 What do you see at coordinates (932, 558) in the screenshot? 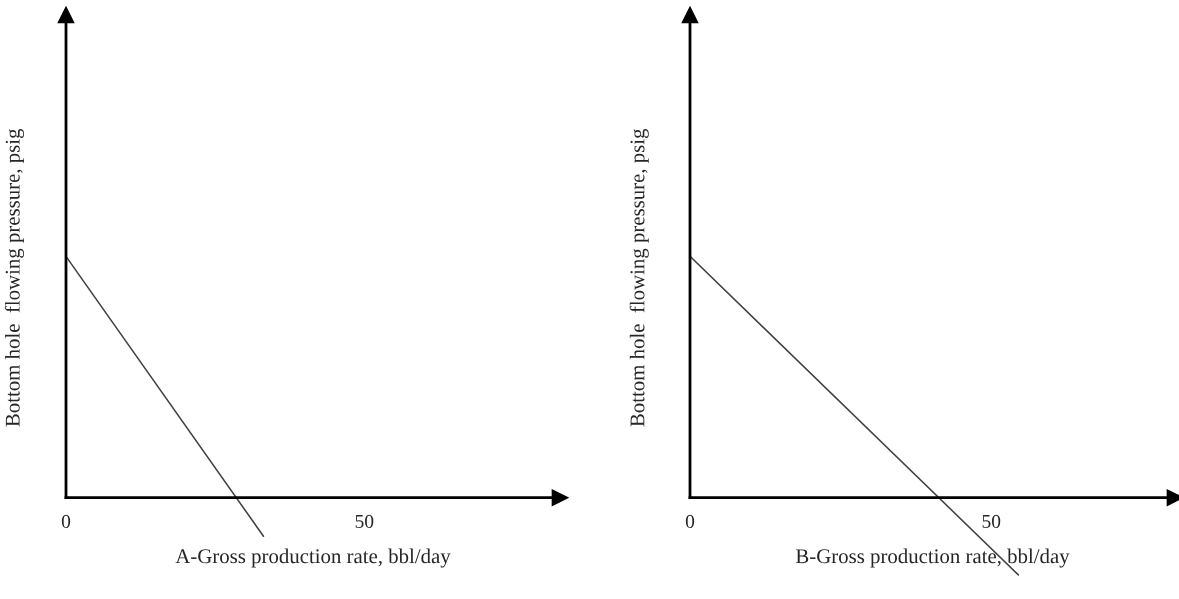
I see `x-axis-title: B-Gross production rate, bbl/day` at bounding box center [932, 558].